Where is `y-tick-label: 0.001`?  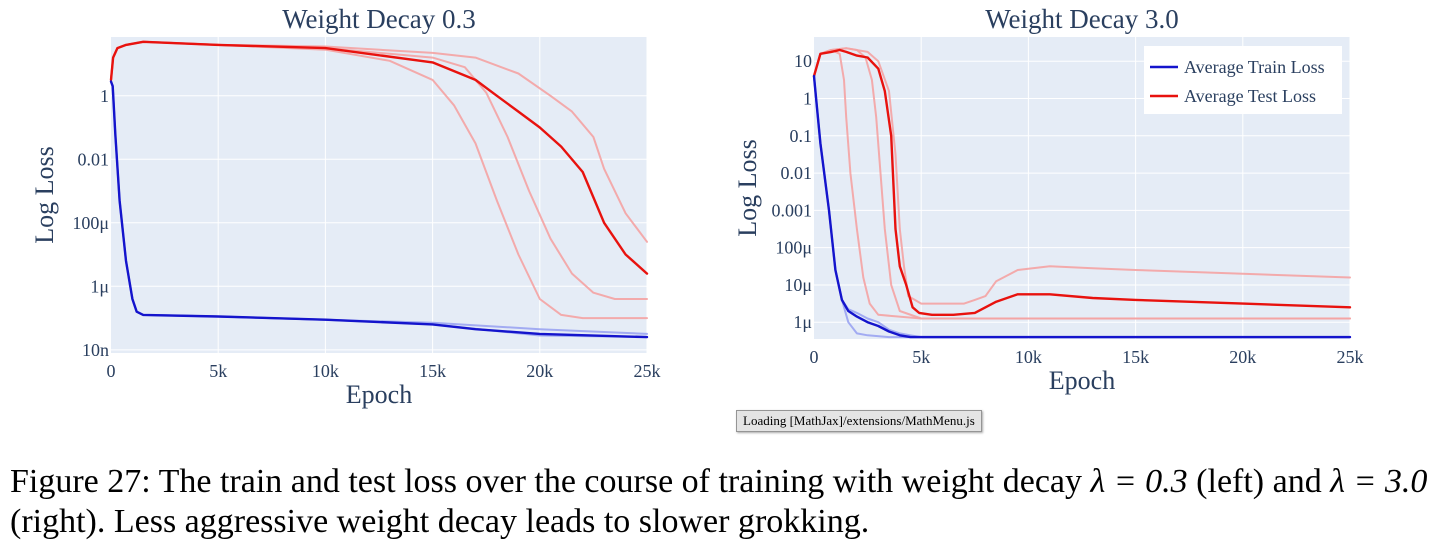 y-tick-label: 0.001 is located at coordinates (792, 210).